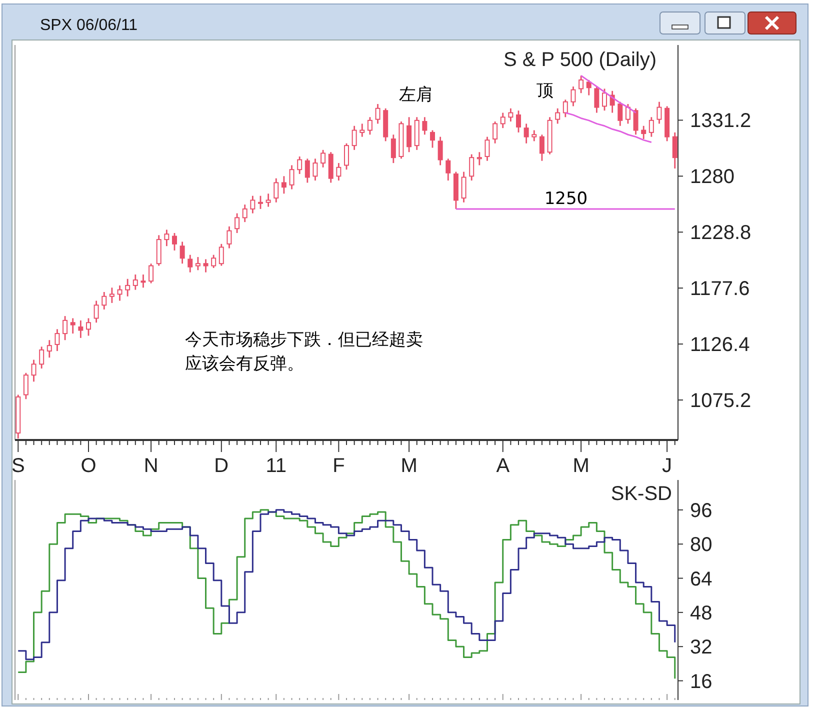 The width and height of the screenshot is (815, 708). I want to click on x-tick-label: A, so click(503, 466).